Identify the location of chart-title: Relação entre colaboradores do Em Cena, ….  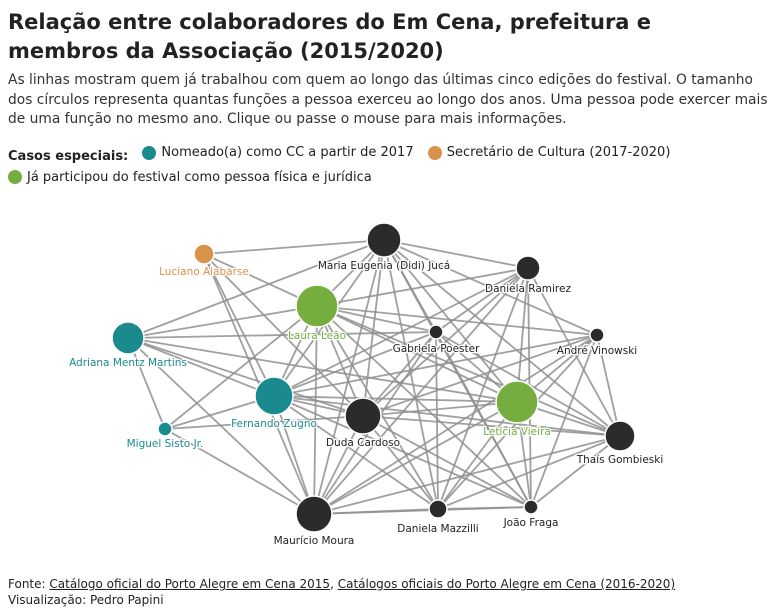
(330, 36).